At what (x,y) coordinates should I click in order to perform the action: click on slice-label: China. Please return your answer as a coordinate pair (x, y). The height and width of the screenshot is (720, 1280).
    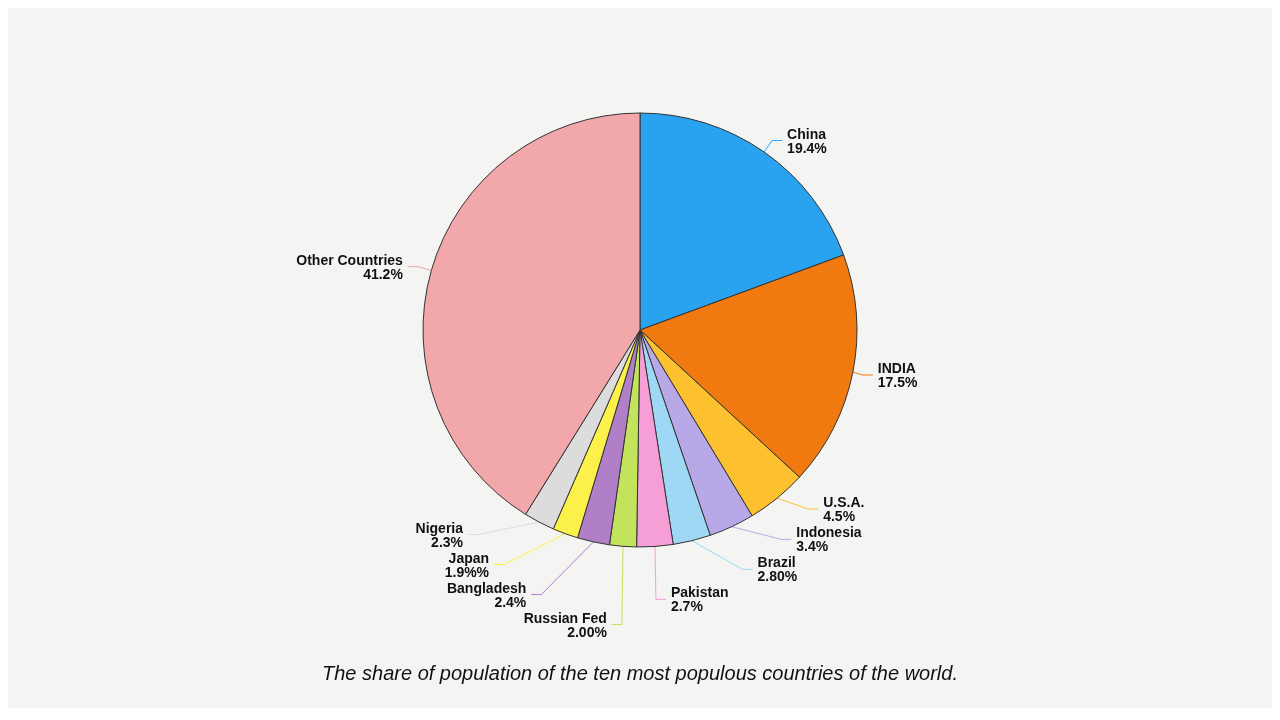
    Looking at the image, I should click on (807, 133).